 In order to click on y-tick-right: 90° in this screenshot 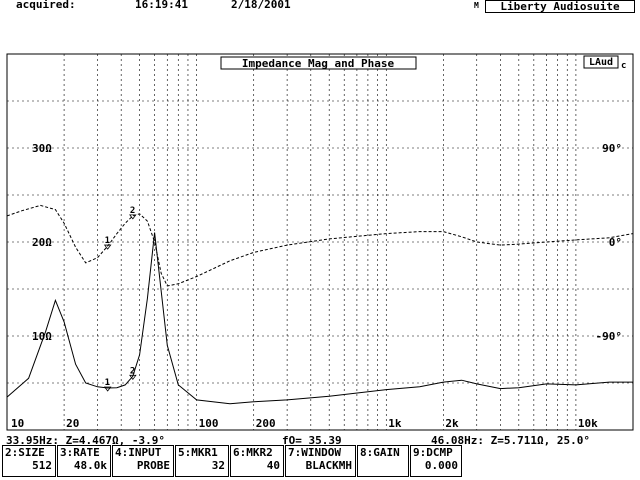, I will do `click(612, 148)`.